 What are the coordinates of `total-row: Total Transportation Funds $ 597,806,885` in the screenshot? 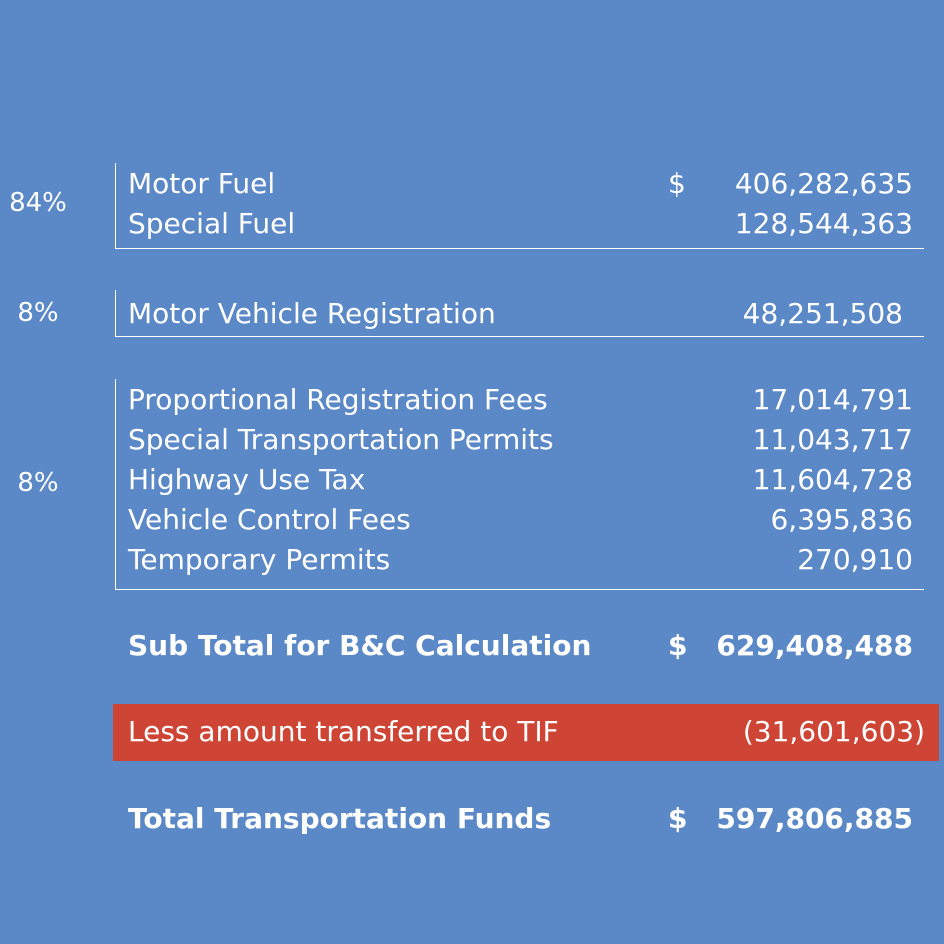 It's located at (520, 819).